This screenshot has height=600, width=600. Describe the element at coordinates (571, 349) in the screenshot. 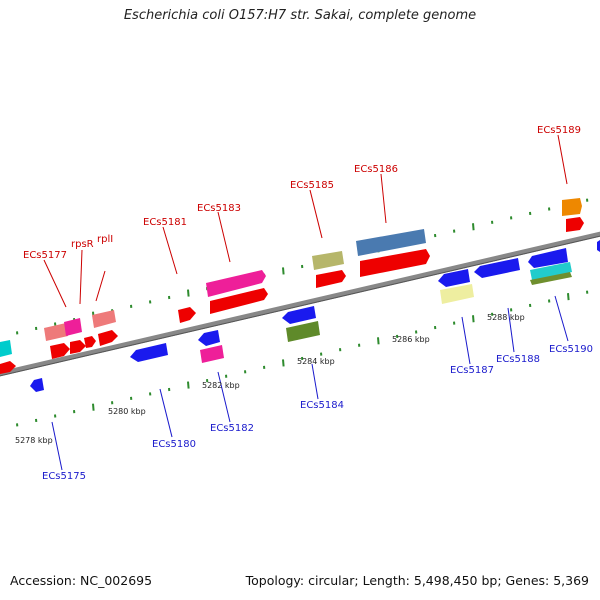

I see `gene-label-ecs5190: ECs5190` at that location.